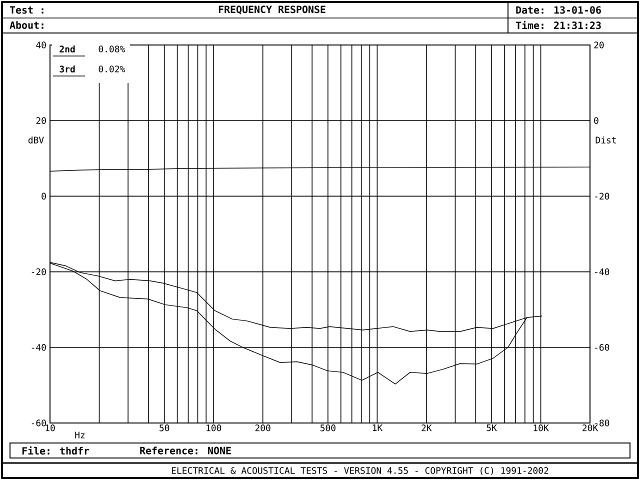 The image size is (640, 480). What do you see at coordinates (214, 428) in the screenshot?
I see `x-tick-label: 100` at bounding box center [214, 428].